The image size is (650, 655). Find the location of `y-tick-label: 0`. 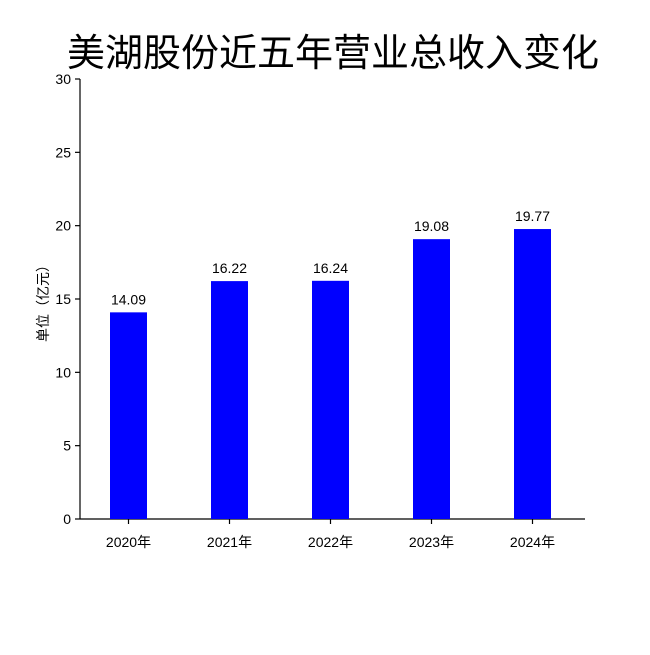

y-tick-label: 0 is located at coordinates (67, 519).